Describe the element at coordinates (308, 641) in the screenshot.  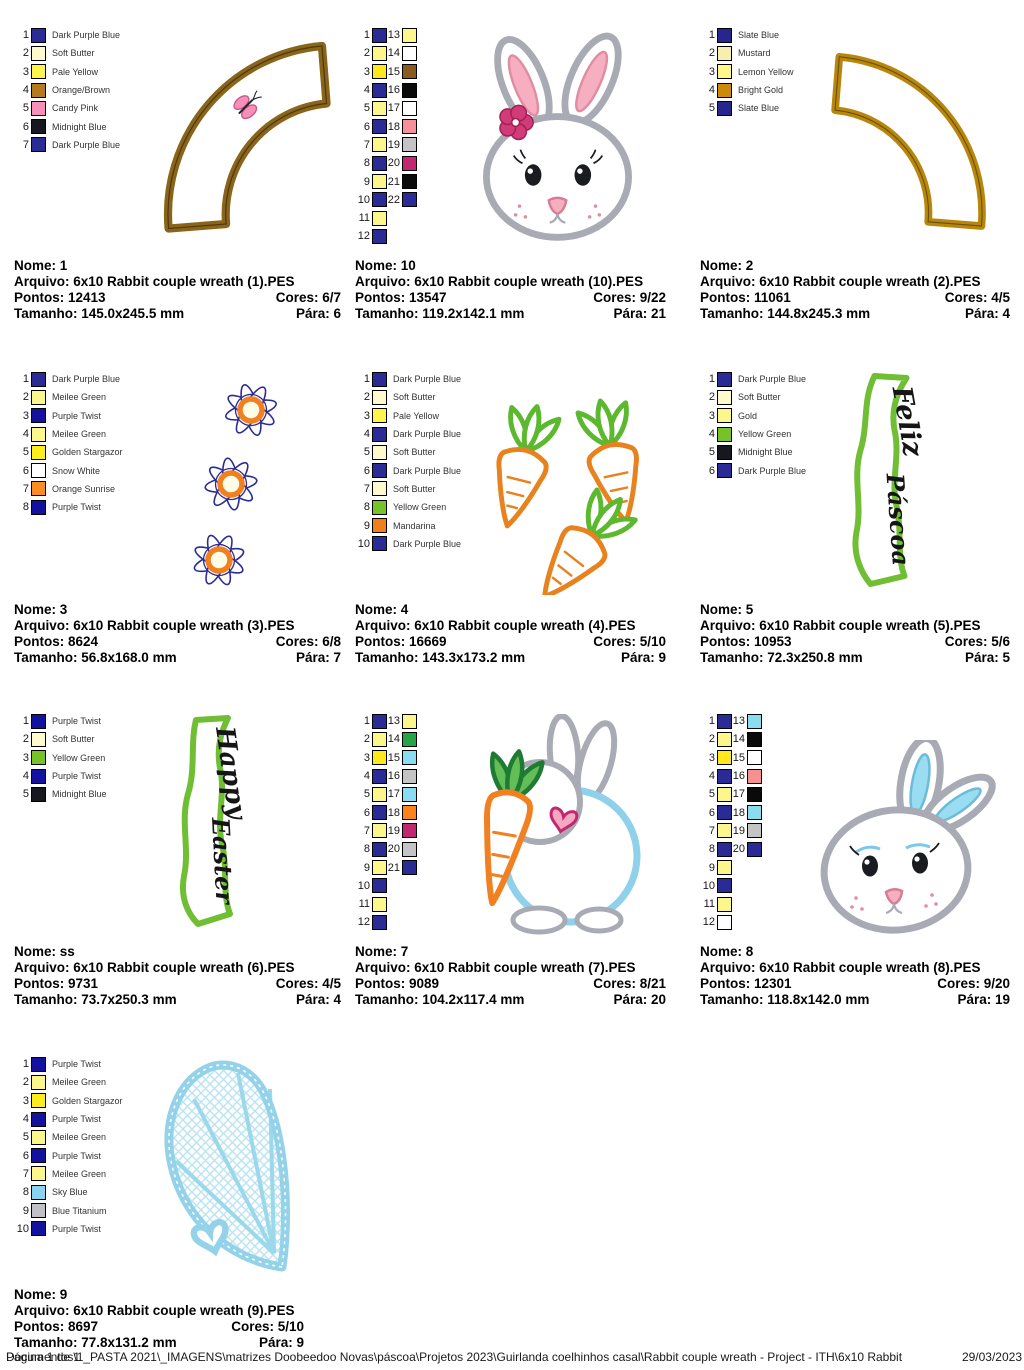
I see `design-cores: Cores: 6/8` at that location.